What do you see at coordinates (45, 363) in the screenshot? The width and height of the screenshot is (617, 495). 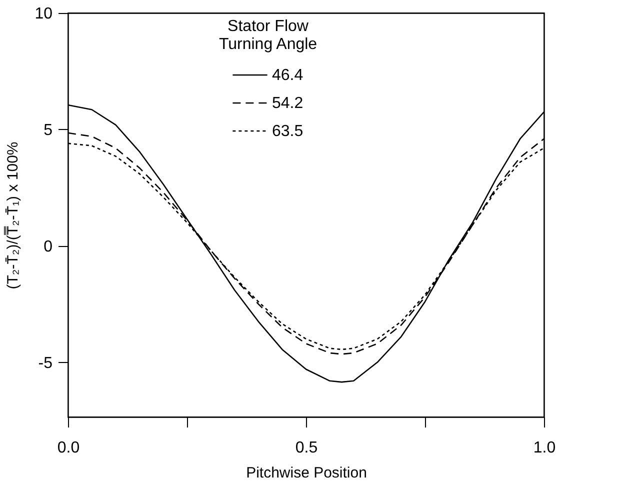 I see `y-tick-label: -5` at bounding box center [45, 363].